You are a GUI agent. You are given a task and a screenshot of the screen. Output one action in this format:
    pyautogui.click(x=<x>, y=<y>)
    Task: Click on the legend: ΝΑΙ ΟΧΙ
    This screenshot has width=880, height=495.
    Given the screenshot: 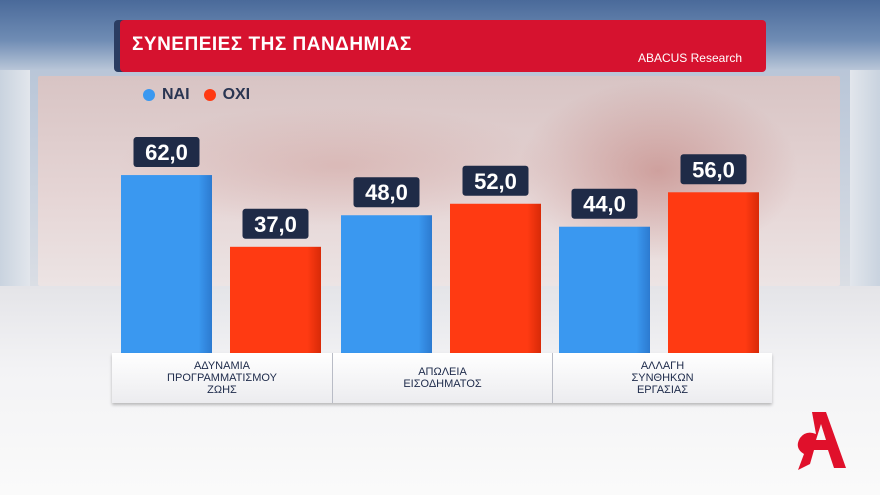 What is the action you would take?
    pyautogui.click(x=196, y=95)
    